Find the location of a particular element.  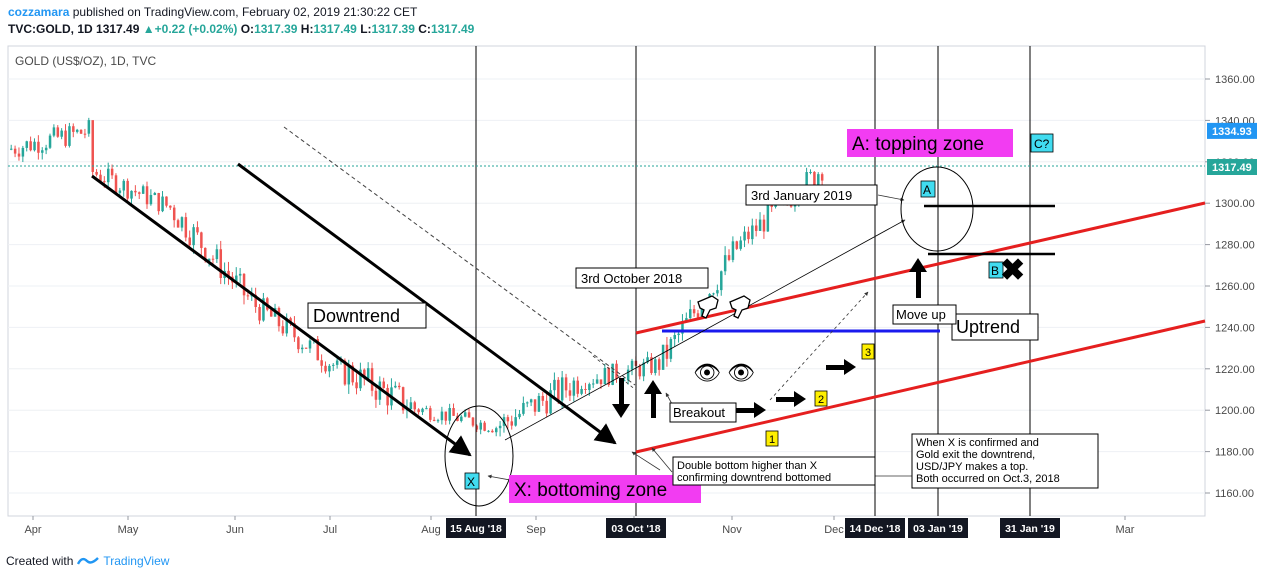

a-badge is located at coordinates (928, 189).